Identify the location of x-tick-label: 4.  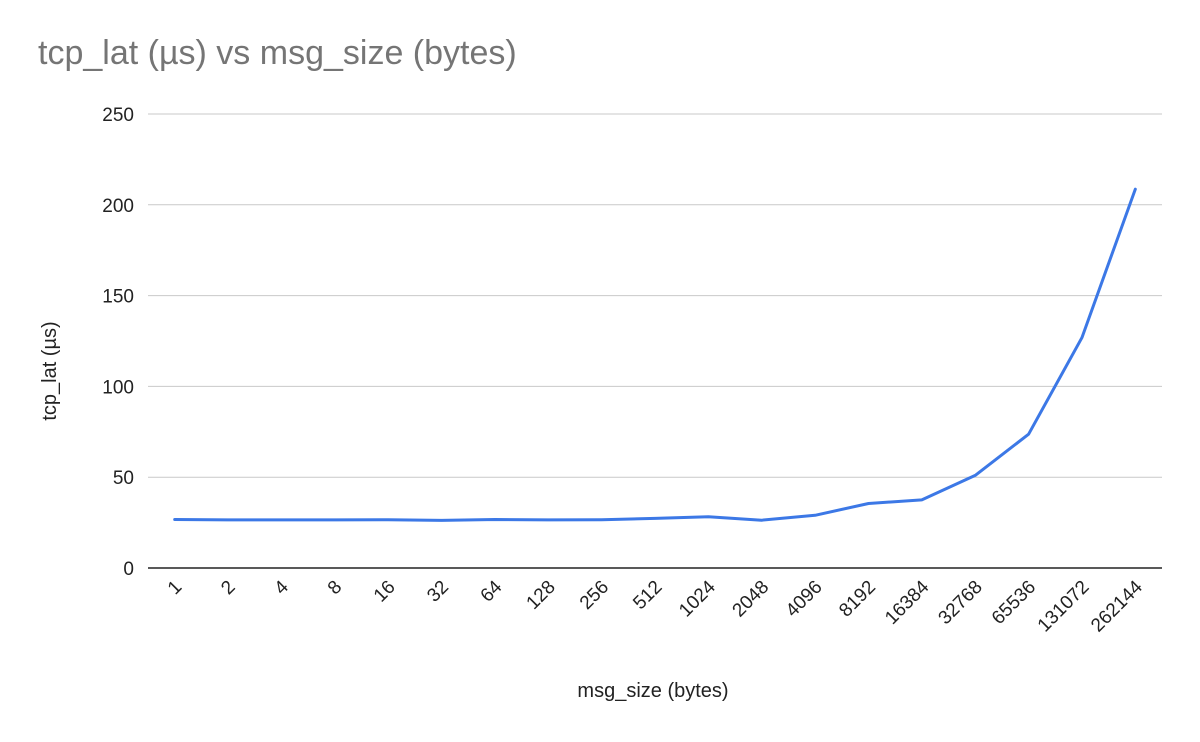
(282, 587).